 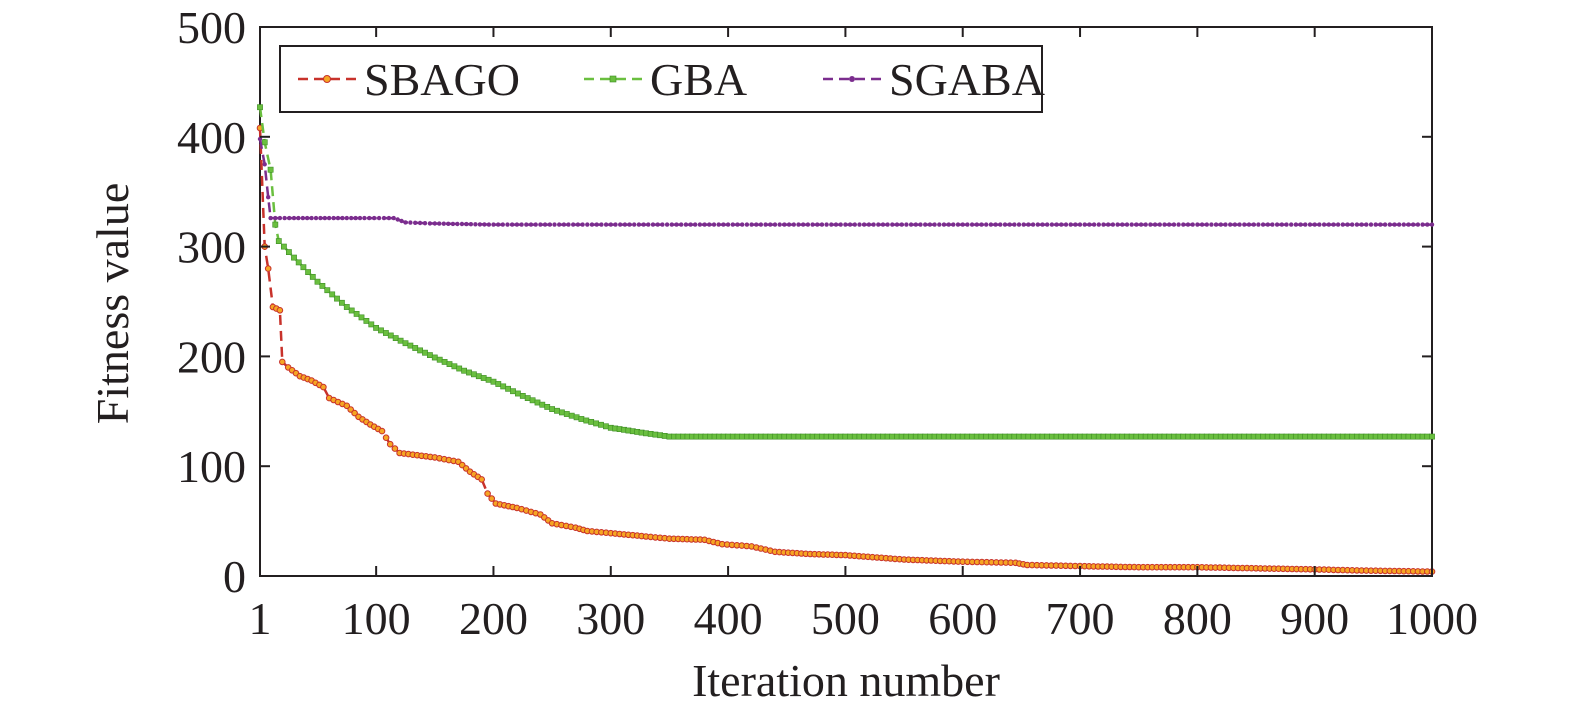 What do you see at coordinates (665, 79) in the screenshot?
I see `legend-item-gba: GBA` at bounding box center [665, 79].